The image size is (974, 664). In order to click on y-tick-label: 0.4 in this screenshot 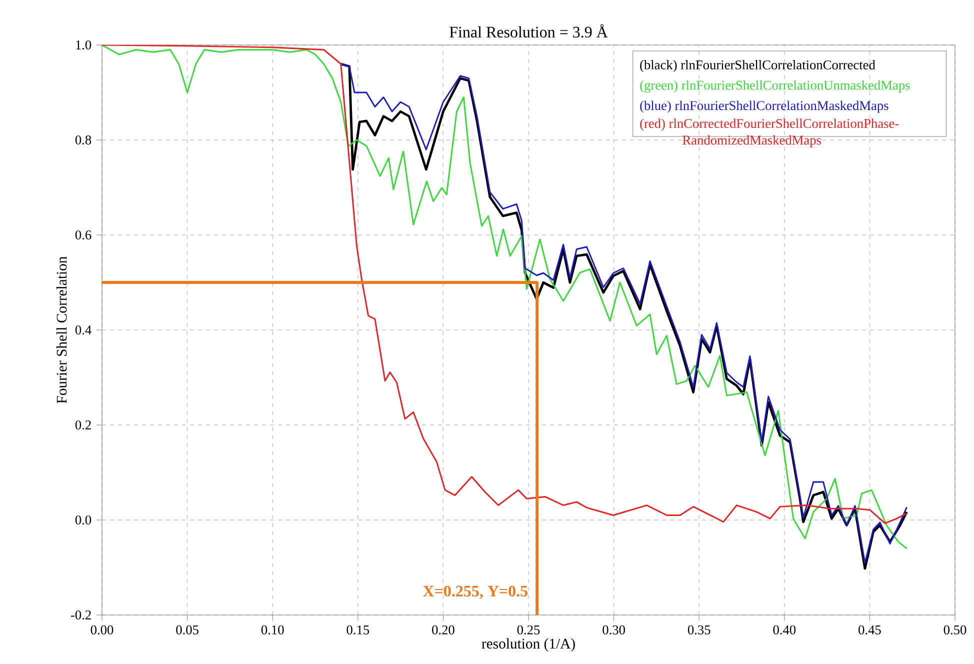, I will do `click(83, 330)`.